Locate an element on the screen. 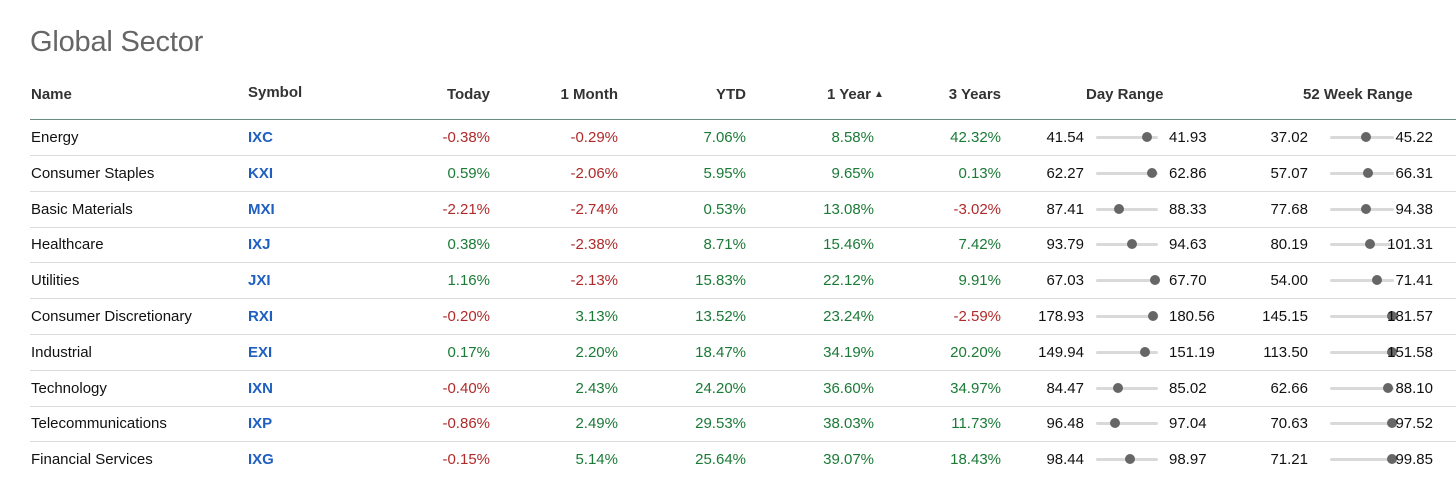 Image resolution: width=1456 pixels, height=484 pixels. three-years-change: 7.42% is located at coordinates (979, 245).